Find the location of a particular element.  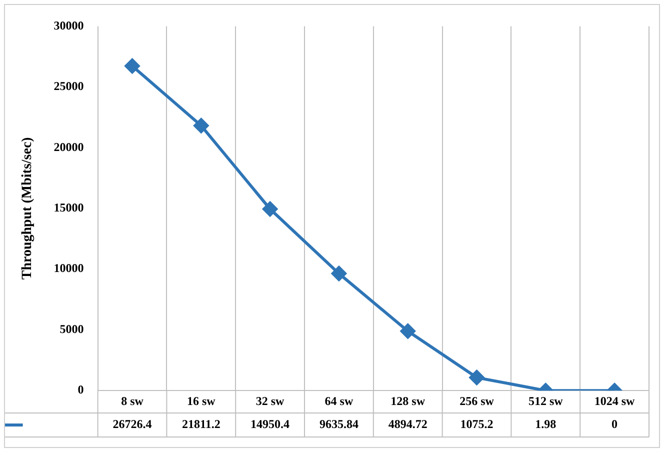

data-label: 1.98 is located at coordinates (545, 424).